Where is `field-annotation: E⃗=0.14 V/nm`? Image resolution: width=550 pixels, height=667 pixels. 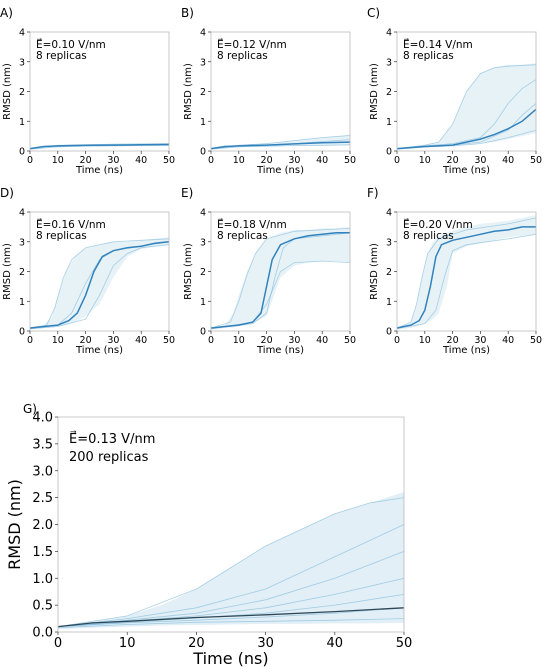
field-annotation: E⃗=0.14 V/nm is located at coordinates (438, 44).